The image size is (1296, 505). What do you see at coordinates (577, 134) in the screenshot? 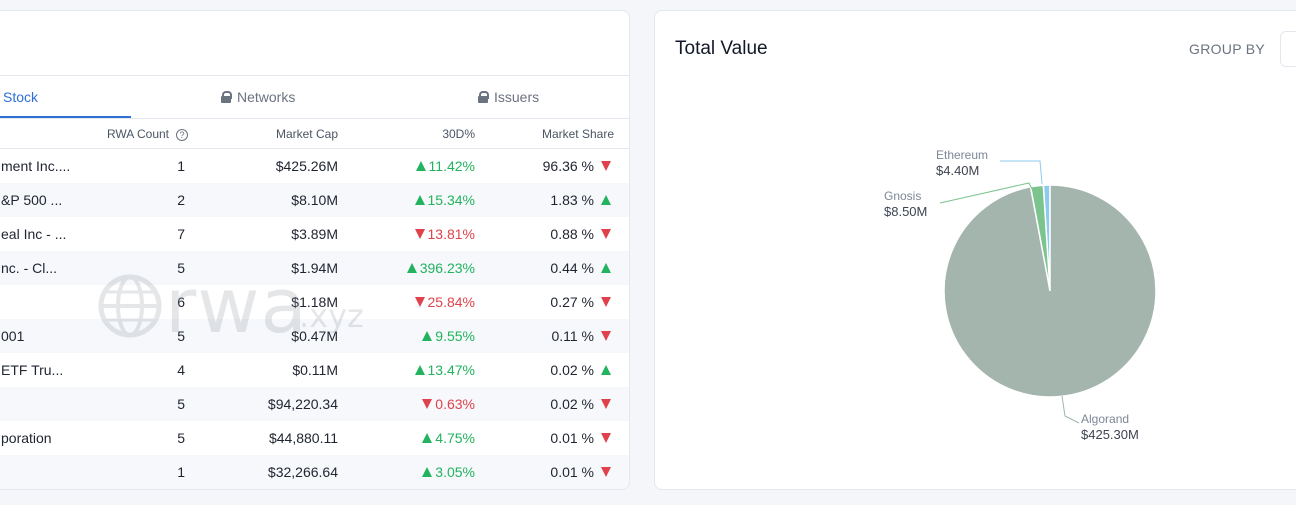
I see `column-market-share: Market Share` at bounding box center [577, 134].